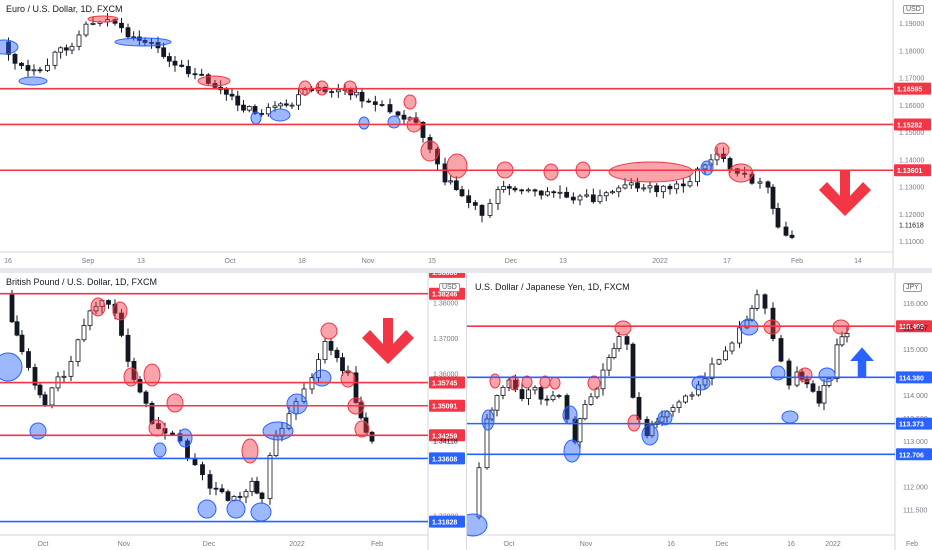 This screenshot has height=550, width=932. What do you see at coordinates (671, 544) in the screenshot?
I see `x-tick-label: 16` at bounding box center [671, 544].